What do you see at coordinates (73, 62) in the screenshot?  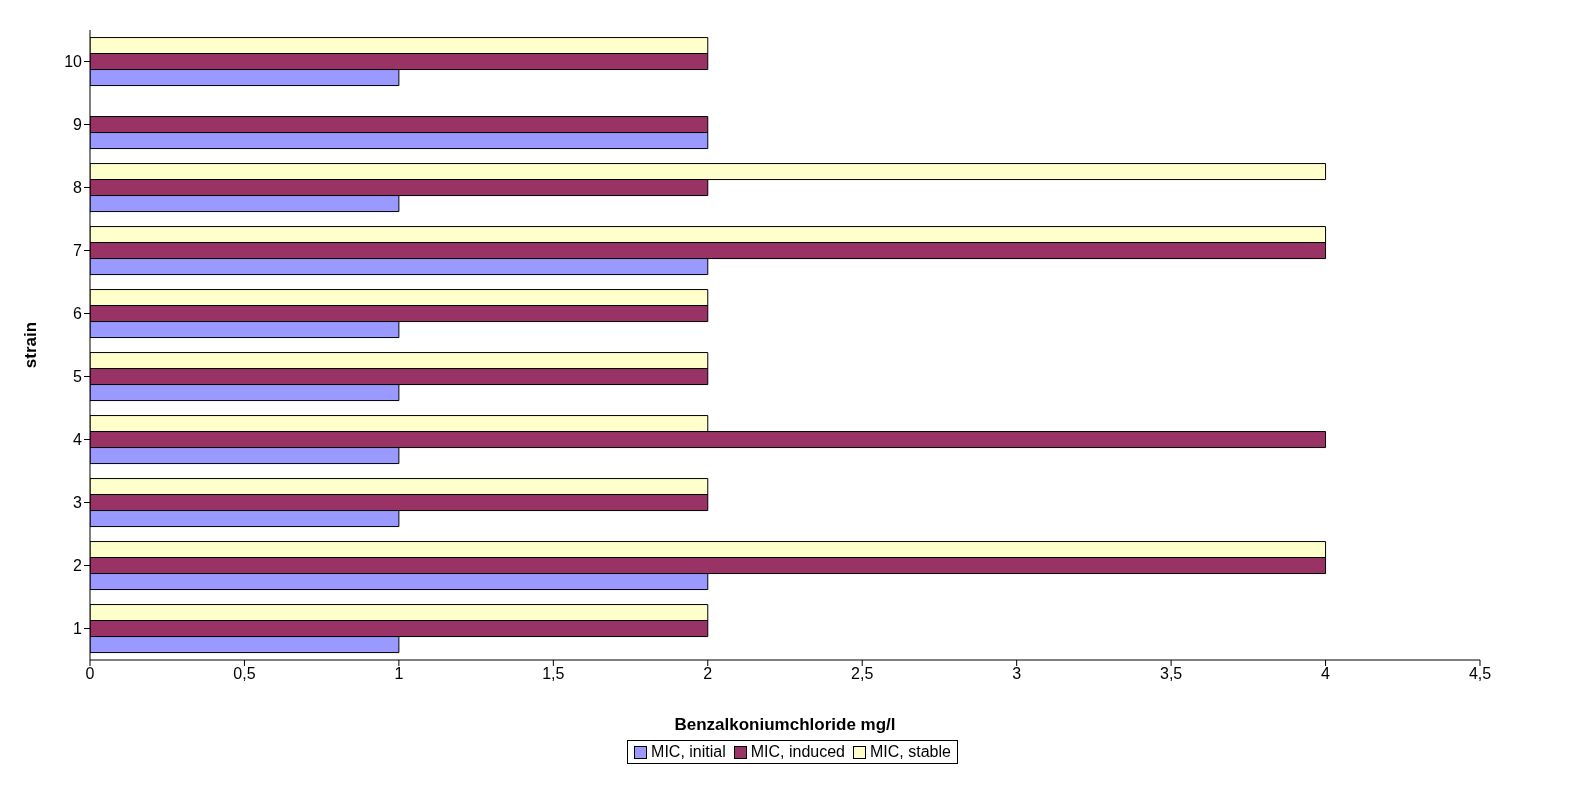 I see `y-tick-label: 10` at bounding box center [73, 62].